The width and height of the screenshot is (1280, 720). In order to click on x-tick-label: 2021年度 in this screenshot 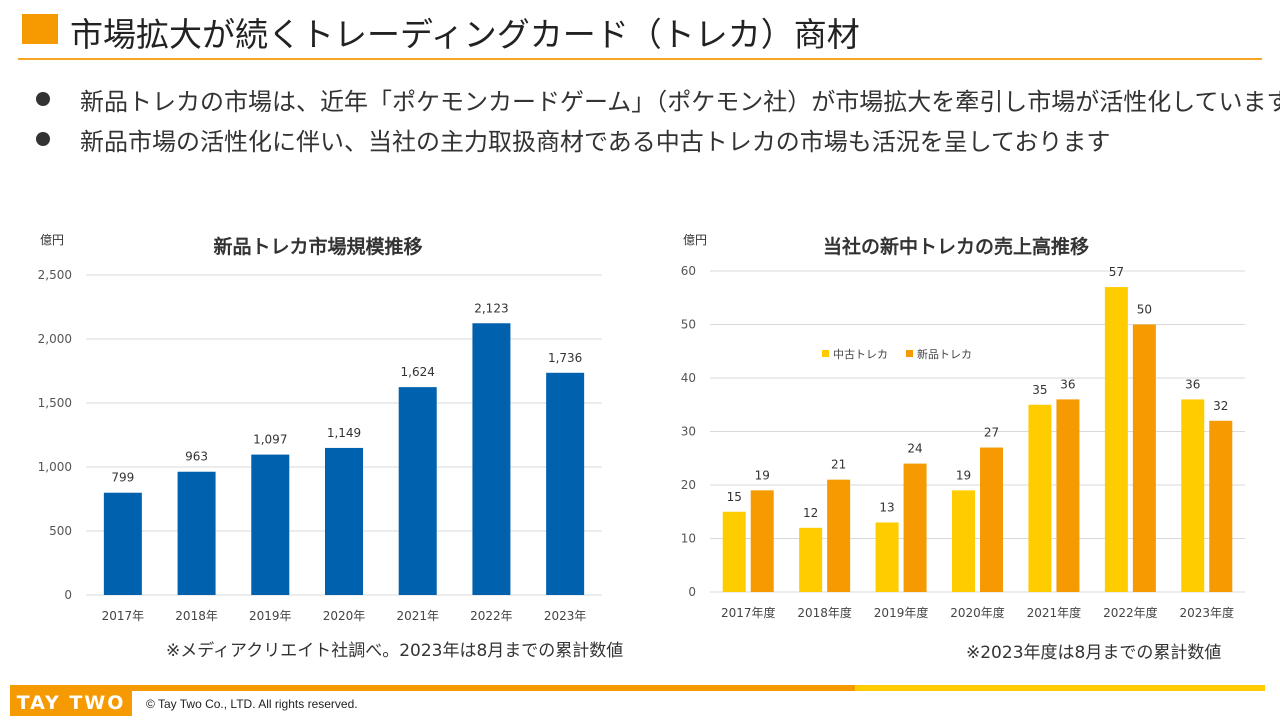, I will do `click(1054, 612)`.